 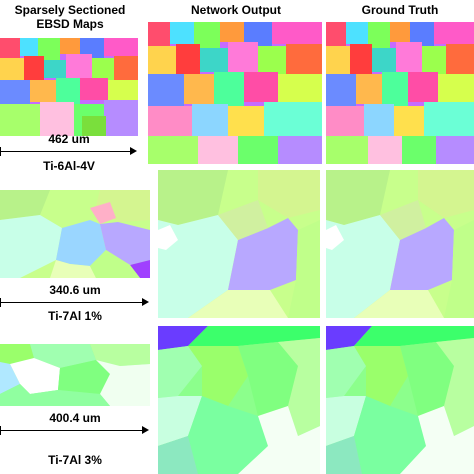 I want to click on row2-scale-bar, so click(x=75, y=303).